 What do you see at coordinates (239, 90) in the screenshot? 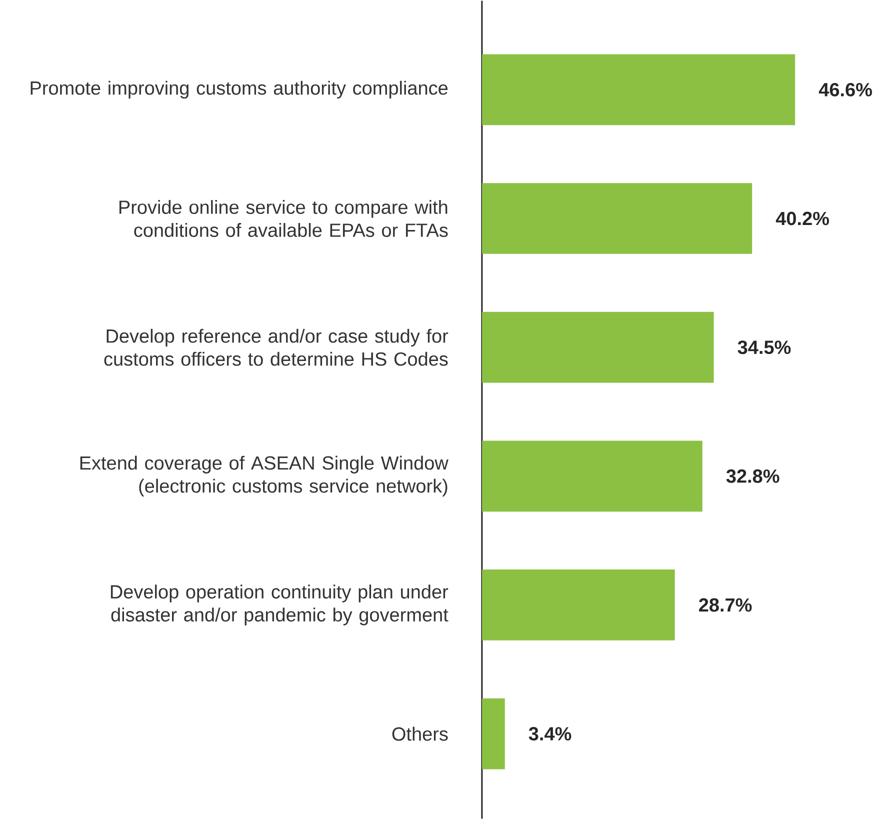
I see `y-tick-label: Promote improving customs authority compliance` at bounding box center [239, 90].